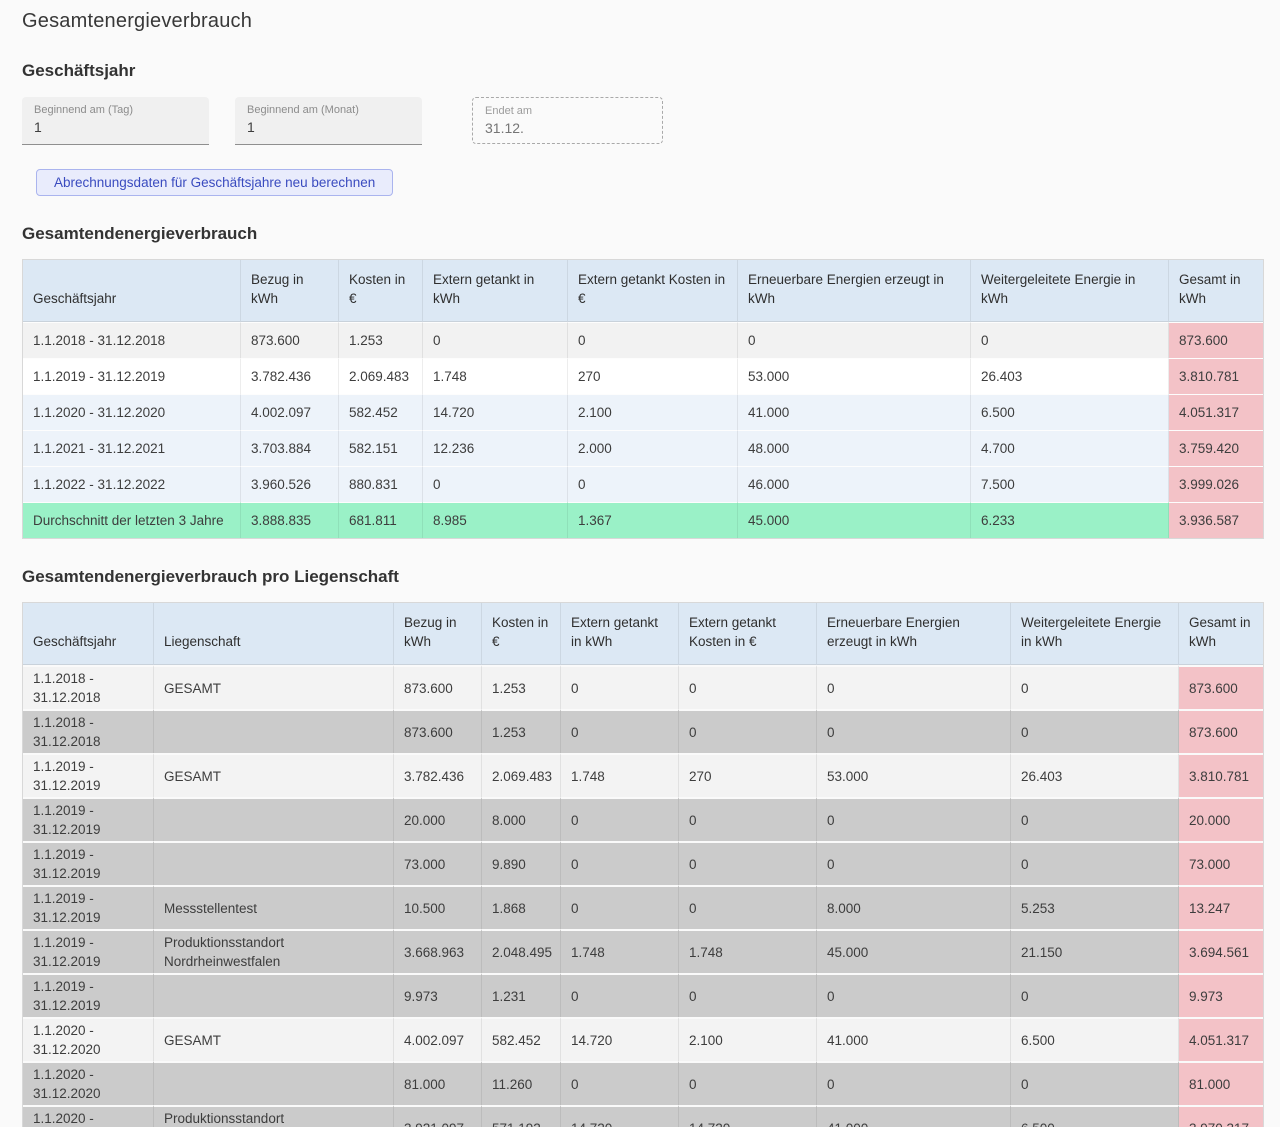 The height and width of the screenshot is (1127, 1280). What do you see at coordinates (1221, 1039) in the screenshot?
I see `total-cell: 4.051.317` at bounding box center [1221, 1039].